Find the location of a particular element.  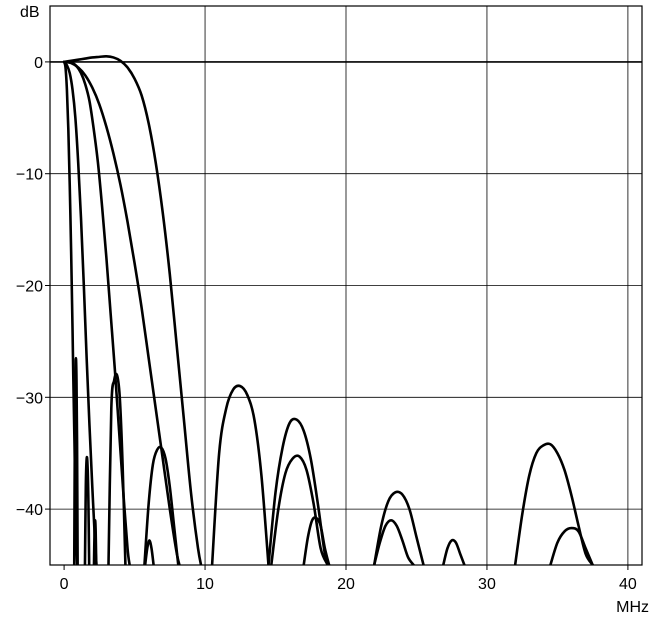

x-tick-label: 10 is located at coordinates (205, 584).